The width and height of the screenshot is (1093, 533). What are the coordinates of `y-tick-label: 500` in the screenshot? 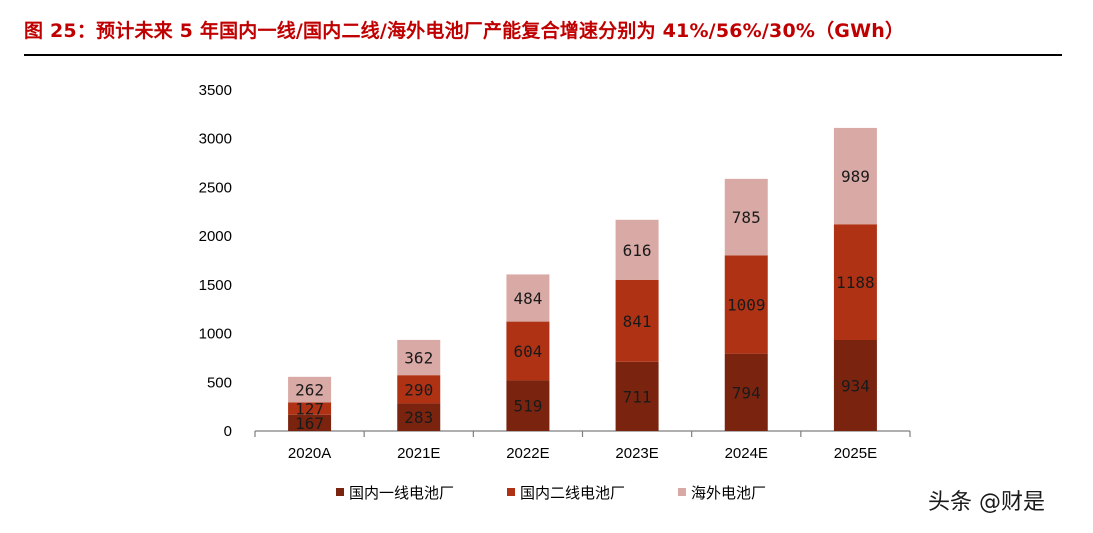 It's located at (219, 382).